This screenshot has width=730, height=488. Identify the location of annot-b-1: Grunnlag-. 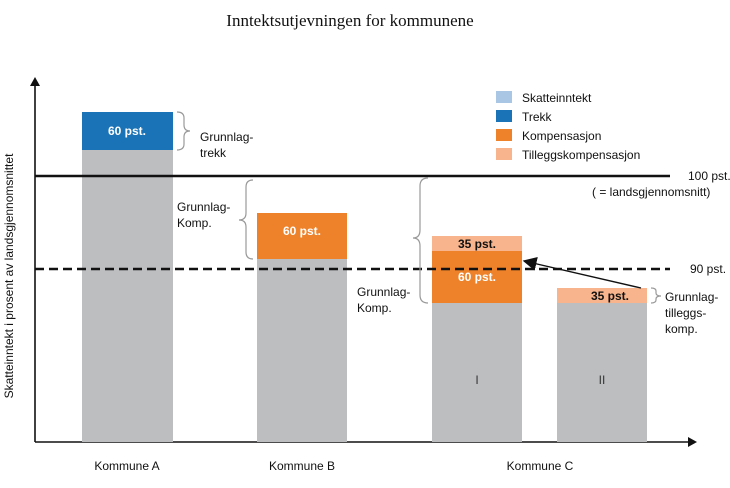
(203, 207).